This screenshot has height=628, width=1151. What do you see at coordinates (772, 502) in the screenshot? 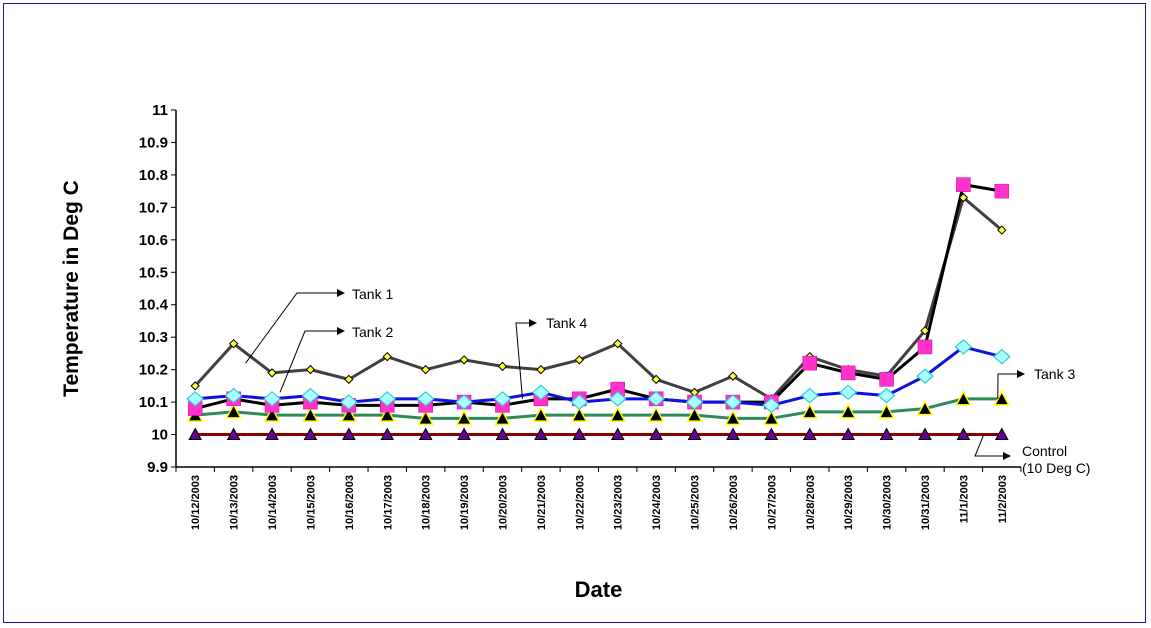
I see `x-tick-label: 10/27/2003` at bounding box center [772, 502].